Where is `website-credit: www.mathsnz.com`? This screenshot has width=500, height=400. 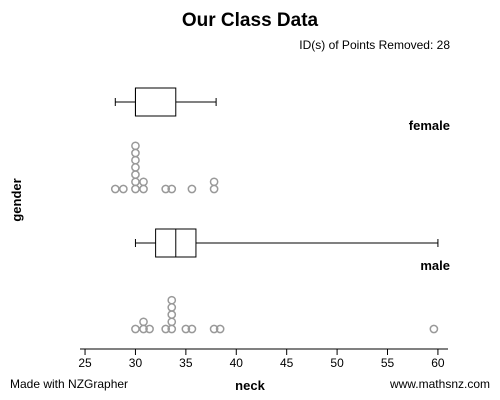
website-credit: www.mathsnz.com is located at coordinates (439, 384).